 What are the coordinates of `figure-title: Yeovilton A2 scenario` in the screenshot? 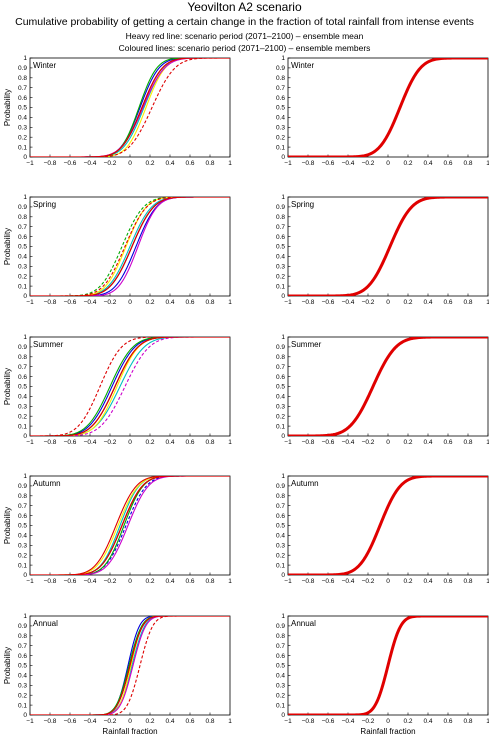 It's located at (244, 7).